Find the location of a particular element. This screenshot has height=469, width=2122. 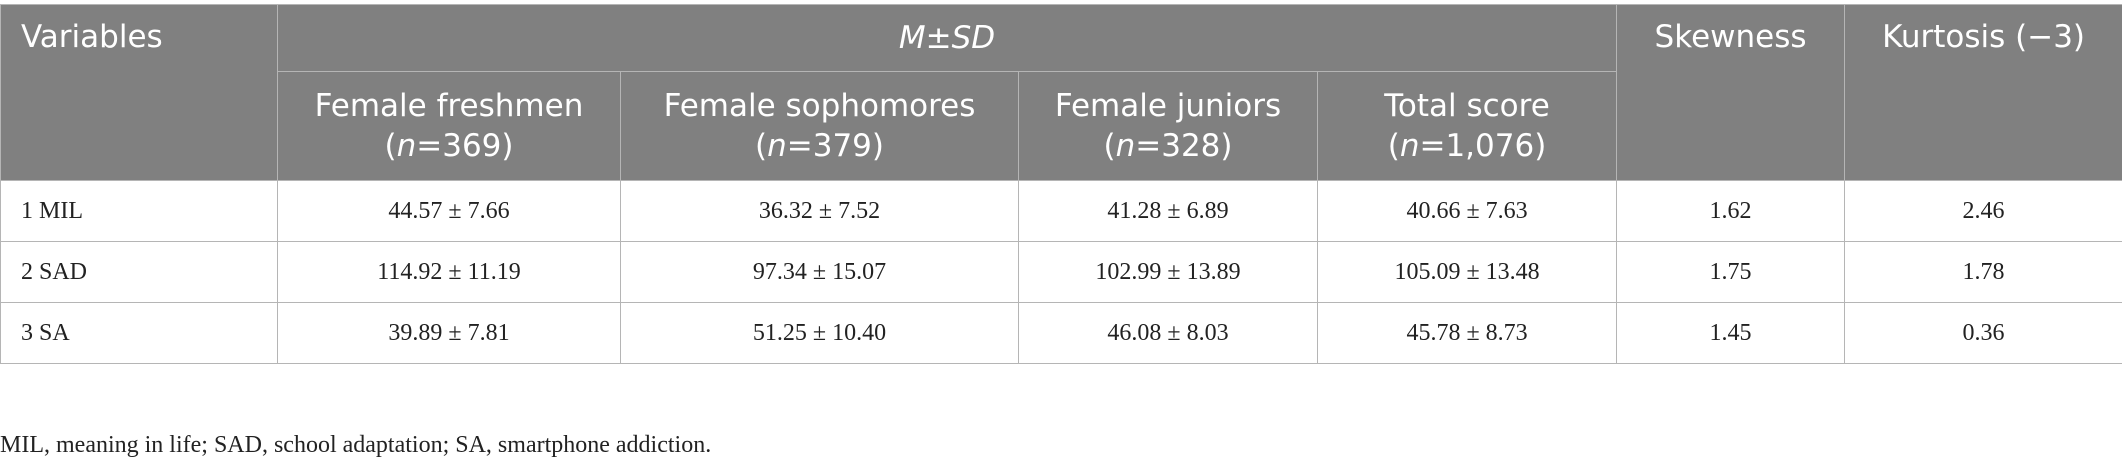

table-cell: 114.92 ± 11.19 is located at coordinates (449, 272).